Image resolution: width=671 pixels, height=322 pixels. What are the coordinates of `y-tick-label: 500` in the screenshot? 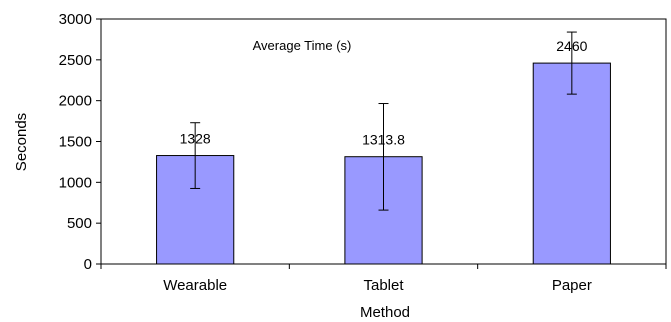 It's located at (79, 223).